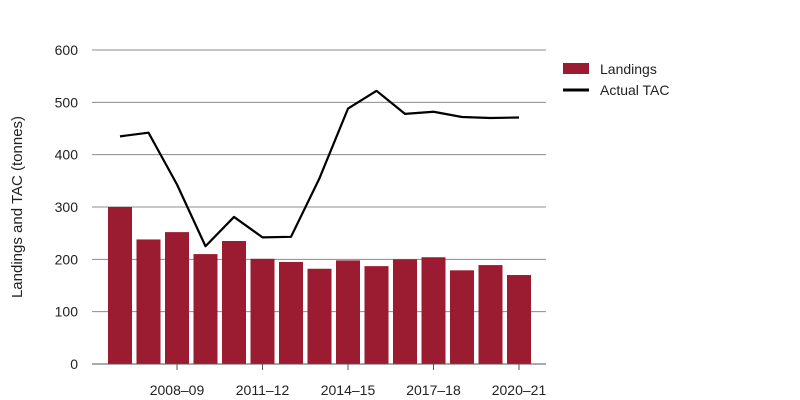 Image resolution: width=800 pixels, height=400 pixels. Describe the element at coordinates (67, 50) in the screenshot. I see `y-tick-label: 600` at that location.